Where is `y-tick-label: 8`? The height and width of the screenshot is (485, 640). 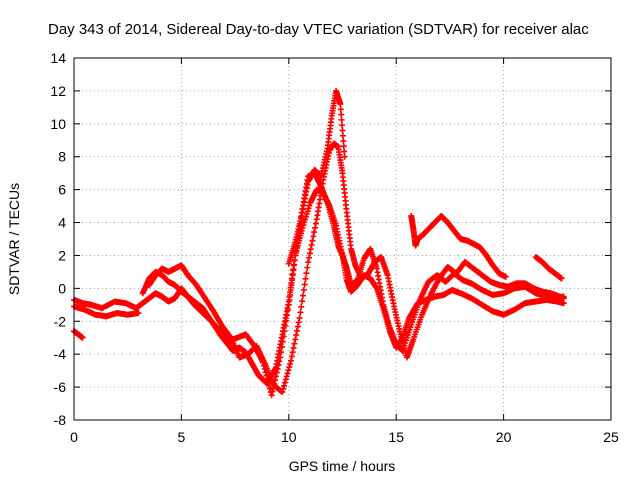
y-tick-label: 8 is located at coordinates (62, 157).